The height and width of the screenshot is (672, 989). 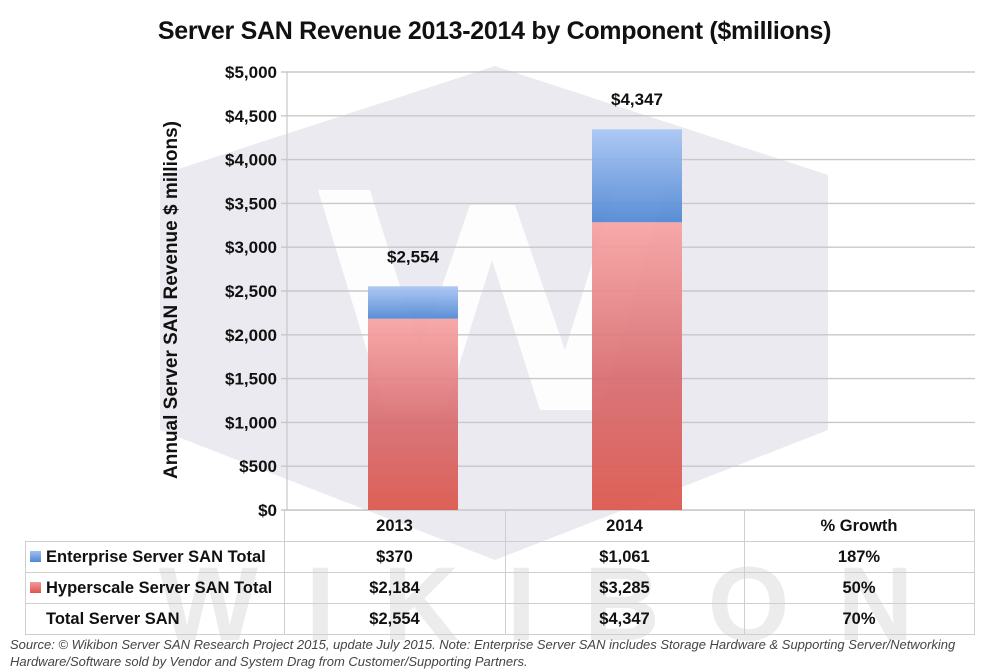 What do you see at coordinates (859, 557) in the screenshot?
I see `cell-enterprise-growth: 187%` at bounding box center [859, 557].